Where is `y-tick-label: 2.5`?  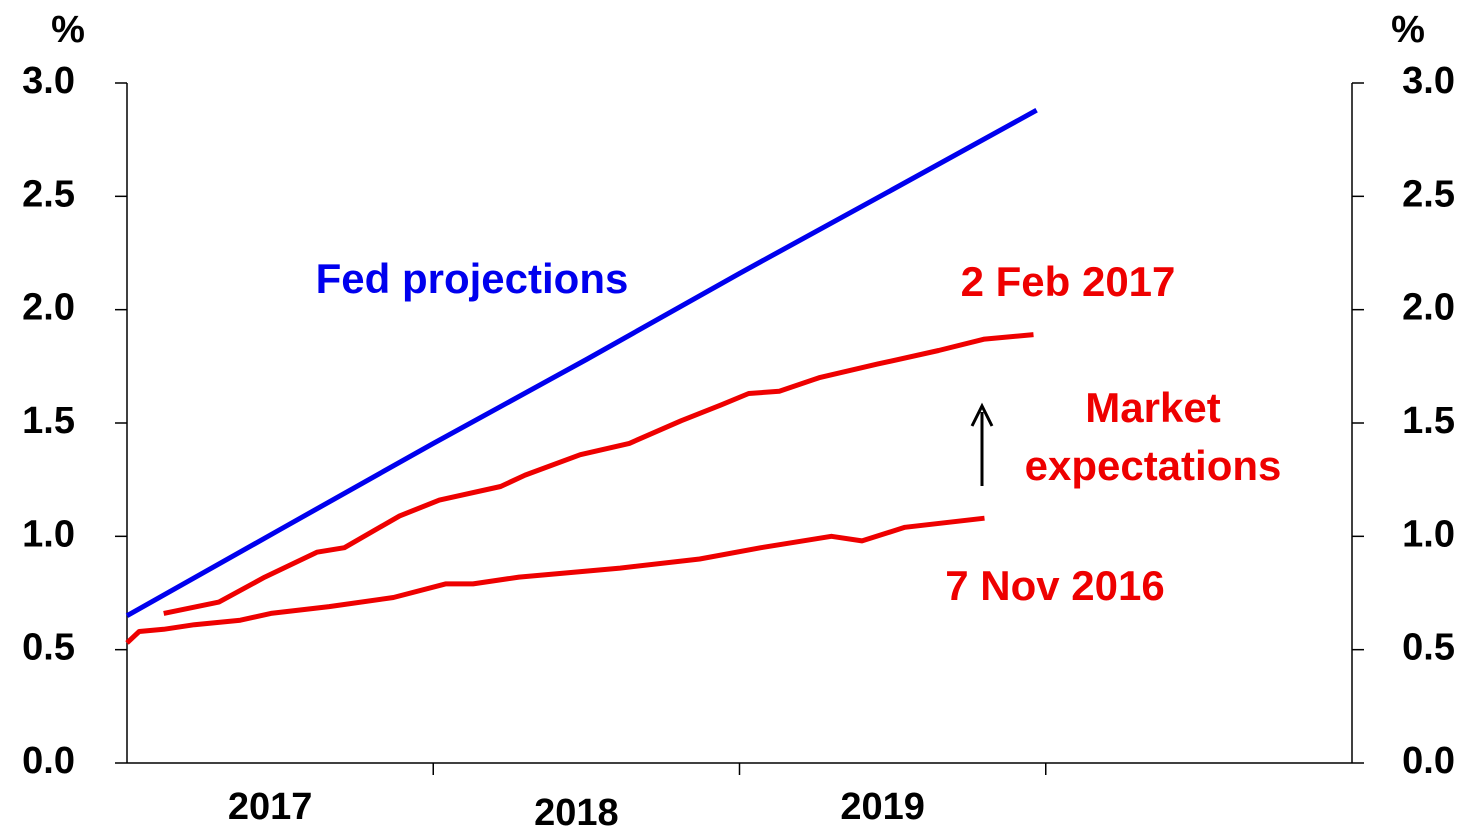
y-tick-label: 2.5 is located at coordinates (48, 194).